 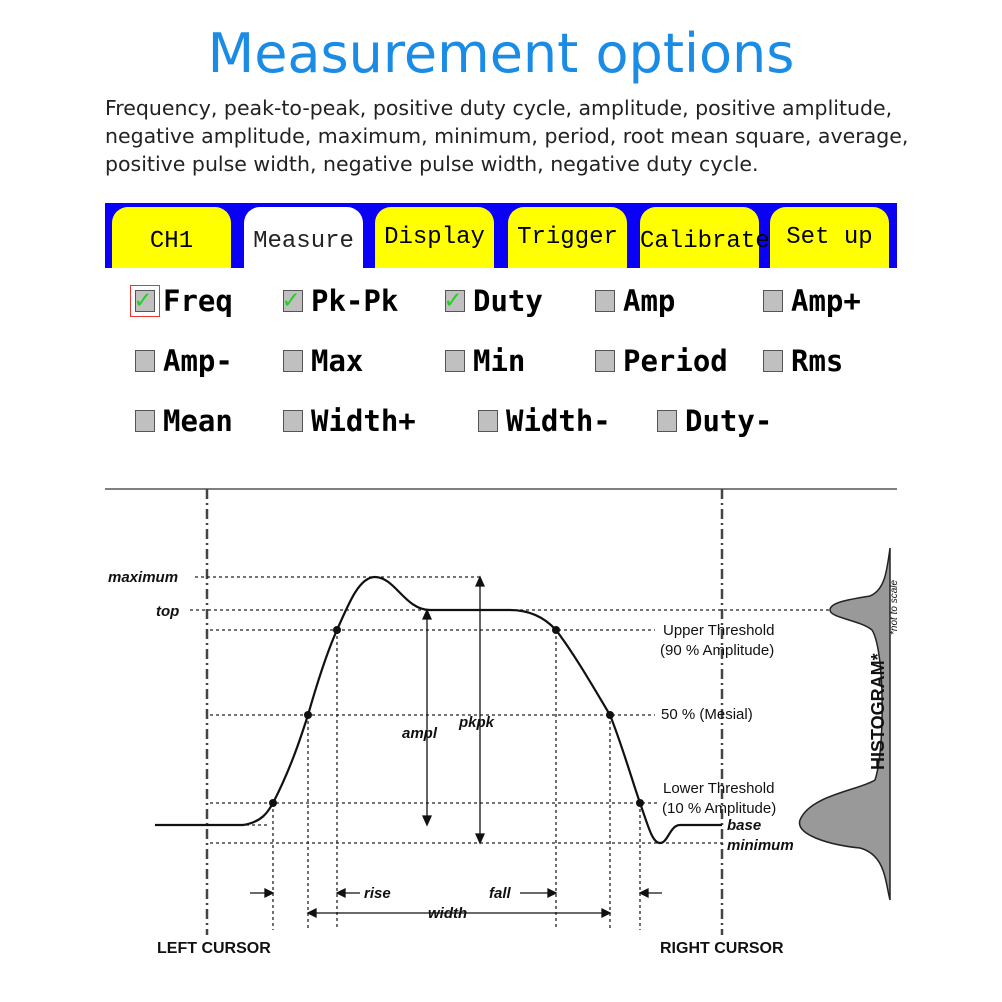 What do you see at coordinates (829, 237) in the screenshot?
I see `tab-setup: Set up` at bounding box center [829, 237].